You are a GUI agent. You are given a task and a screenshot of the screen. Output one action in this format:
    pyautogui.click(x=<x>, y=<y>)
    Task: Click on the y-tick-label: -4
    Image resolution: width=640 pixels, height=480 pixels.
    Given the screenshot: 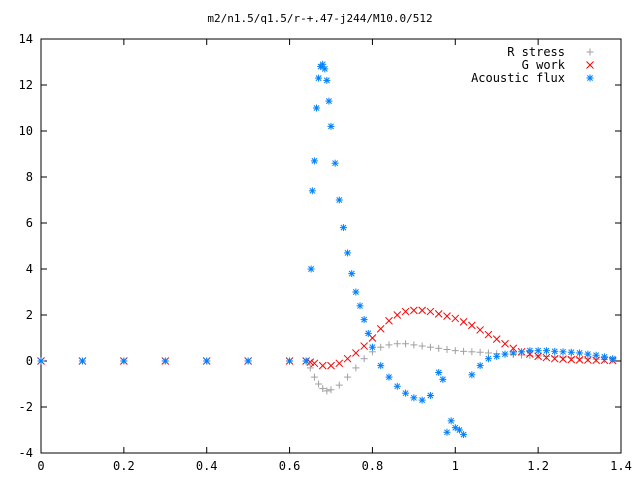 What is the action you would take?
    pyautogui.click(x=26, y=453)
    